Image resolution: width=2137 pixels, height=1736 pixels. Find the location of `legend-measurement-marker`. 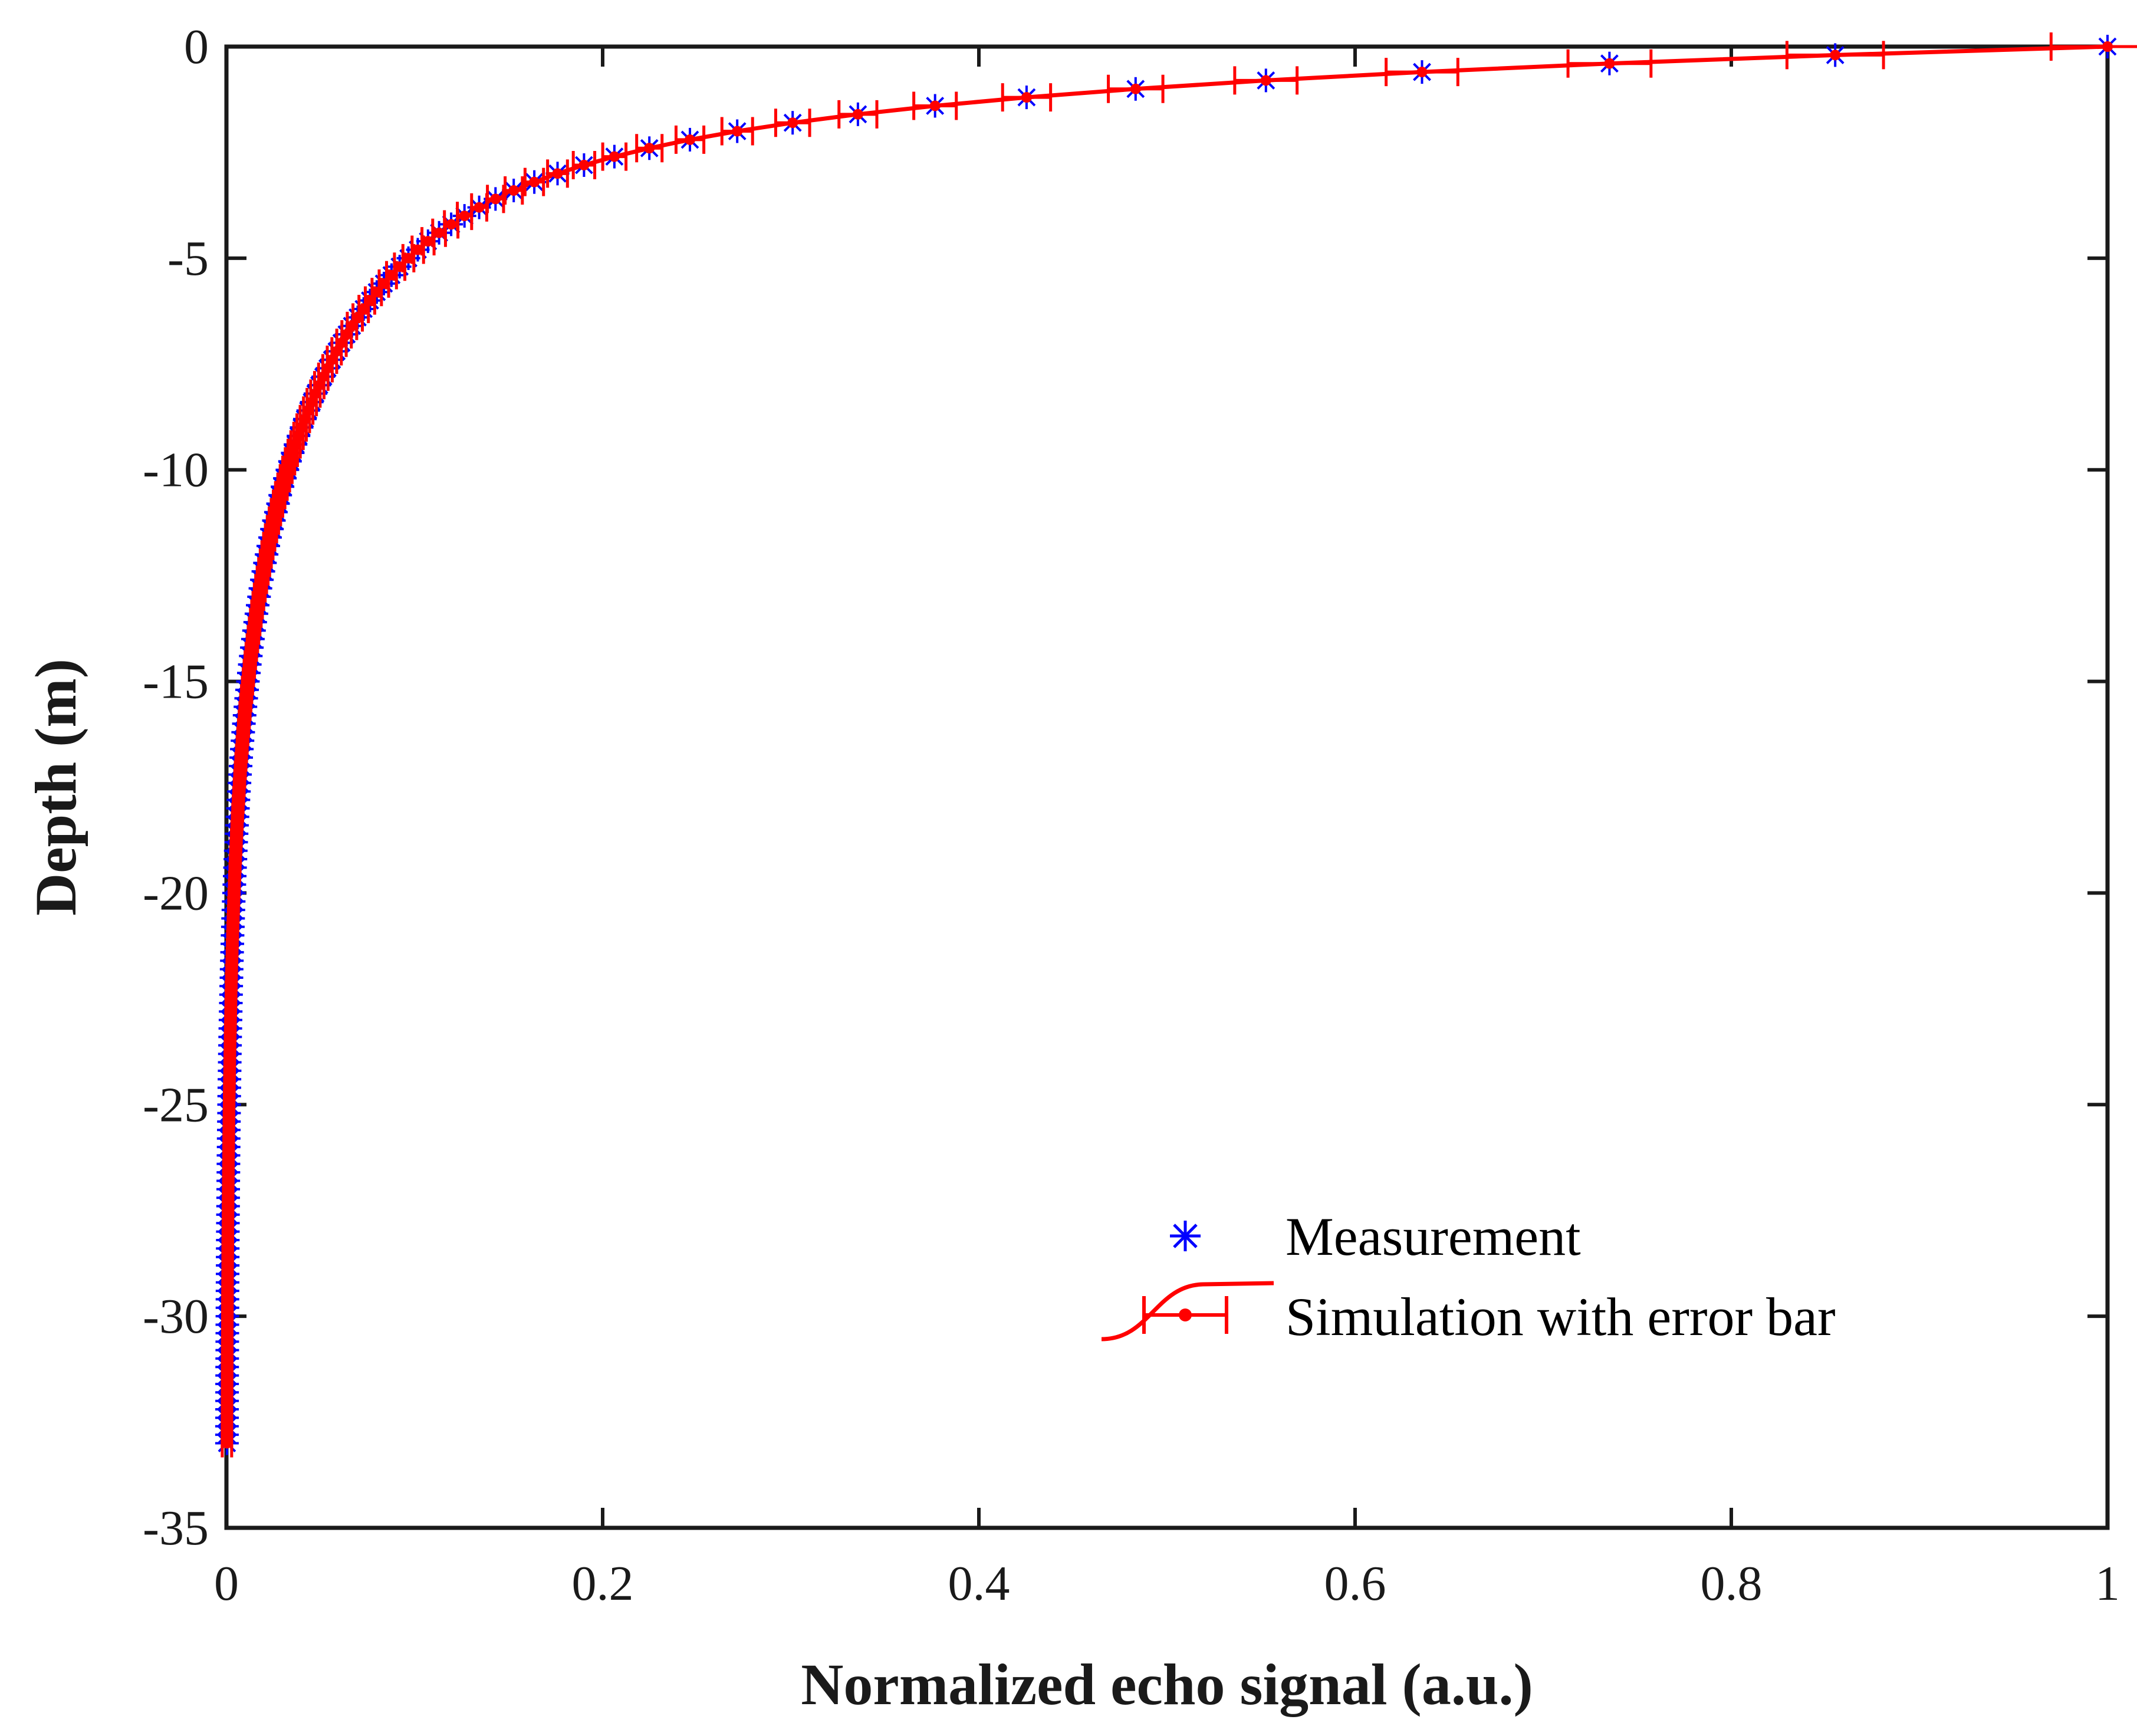

legend-measurement-marker is located at coordinates (1185, 1236).